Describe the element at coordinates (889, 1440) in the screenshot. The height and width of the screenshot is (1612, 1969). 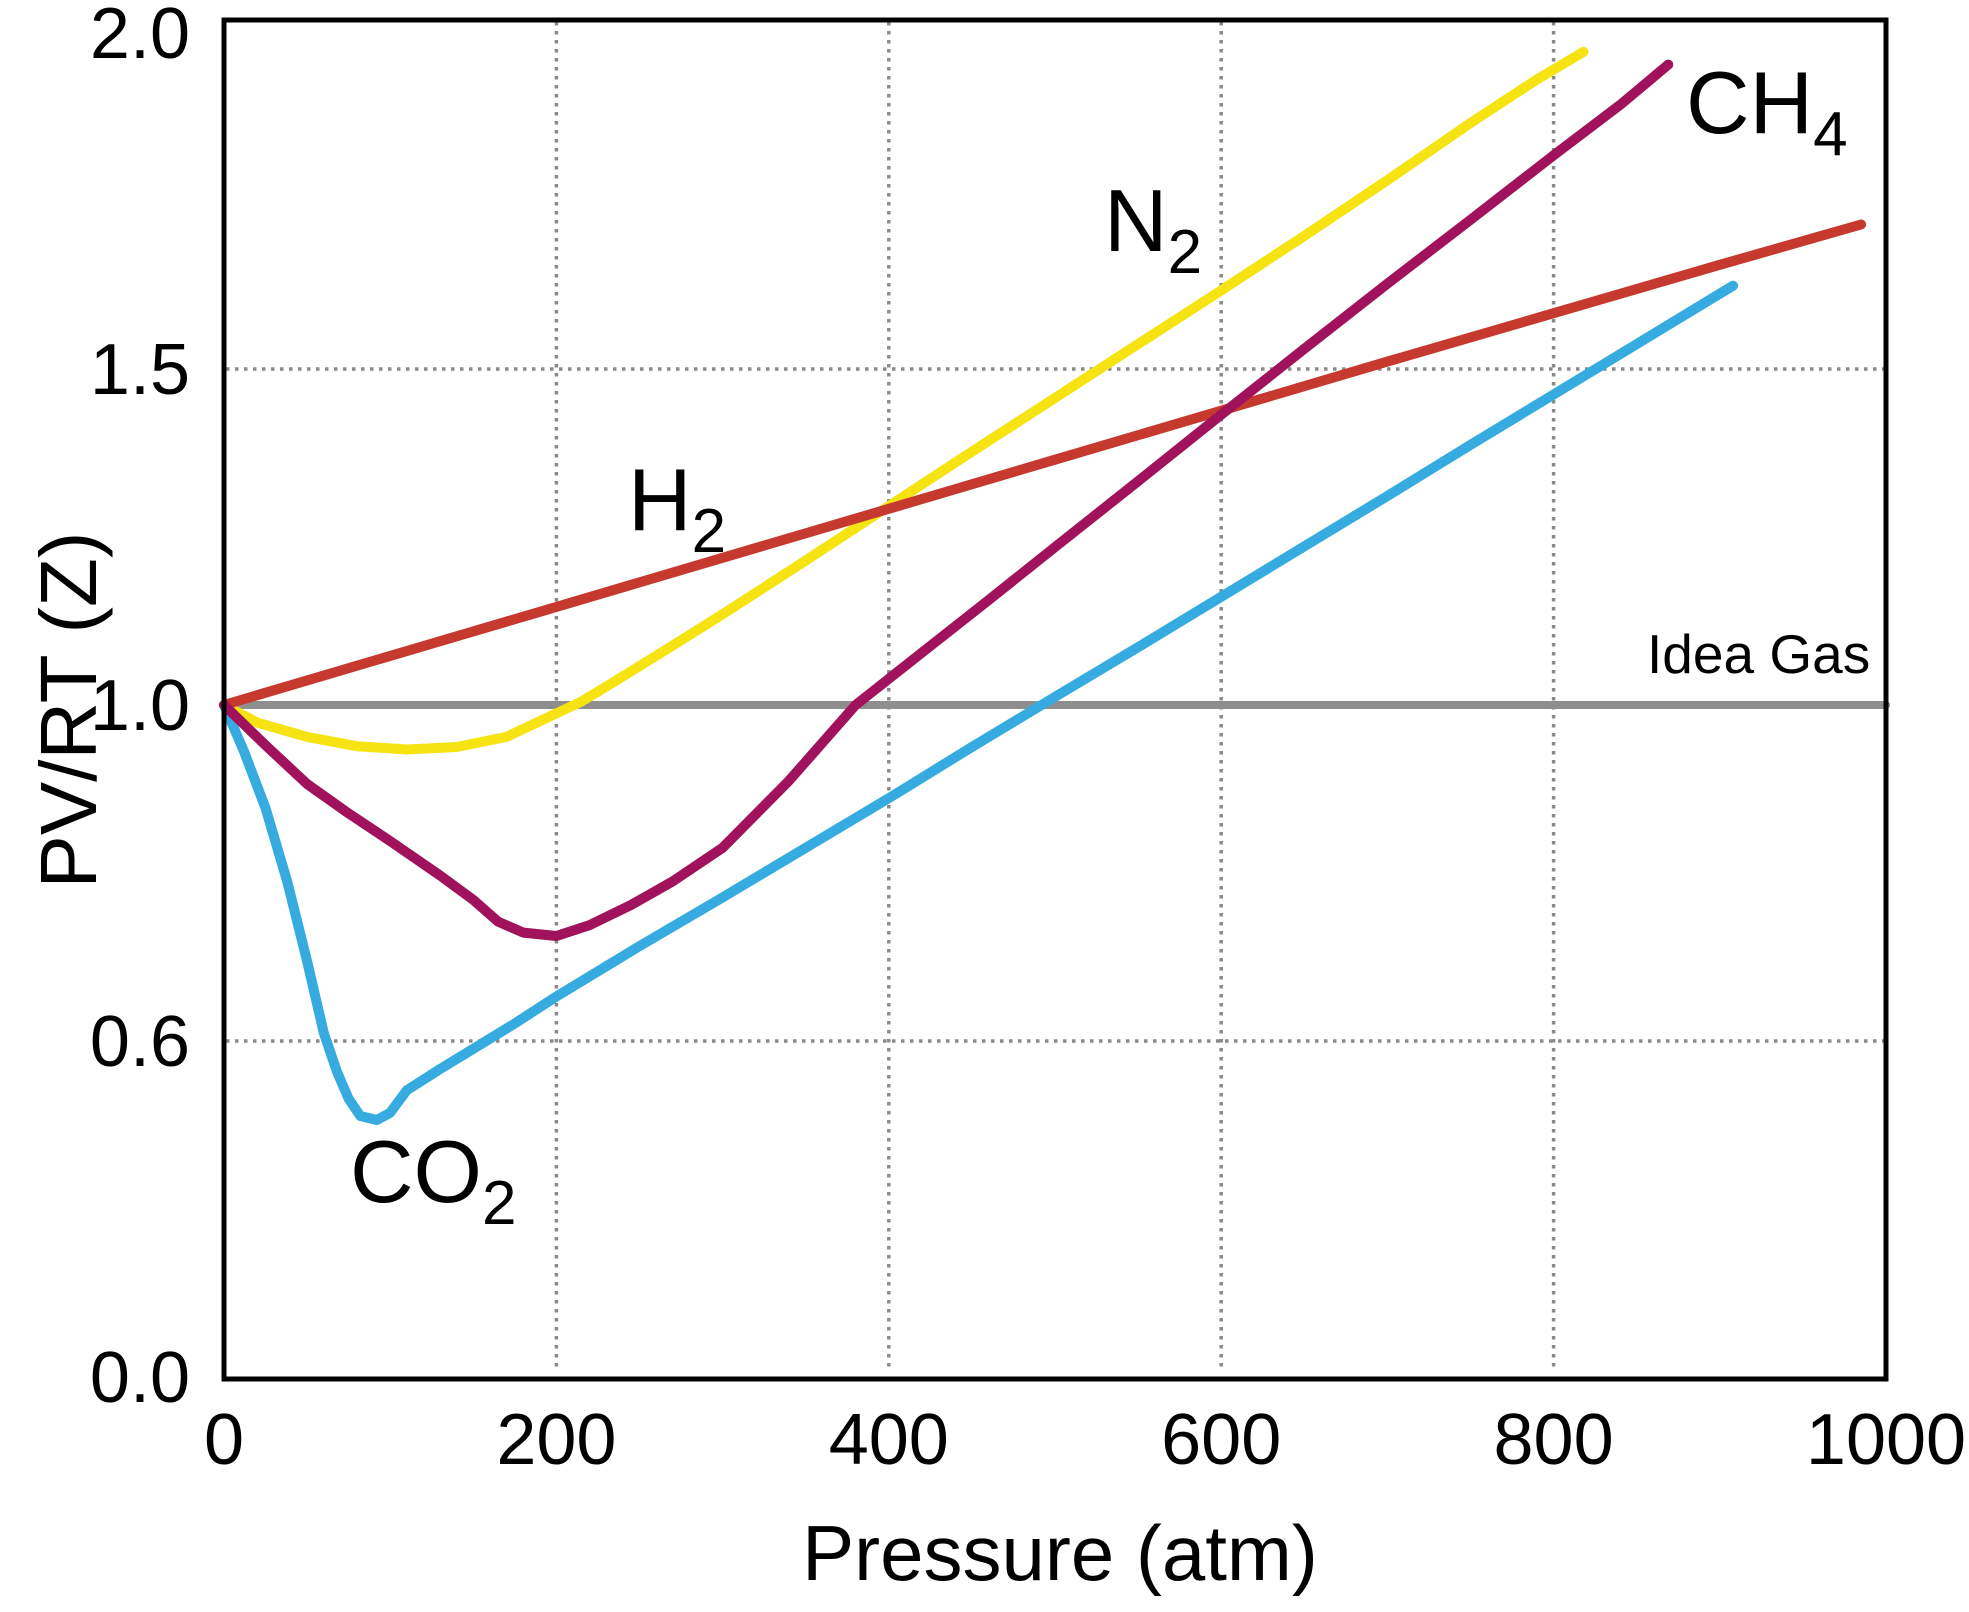
I see `x-tick-label-400: 400` at that location.